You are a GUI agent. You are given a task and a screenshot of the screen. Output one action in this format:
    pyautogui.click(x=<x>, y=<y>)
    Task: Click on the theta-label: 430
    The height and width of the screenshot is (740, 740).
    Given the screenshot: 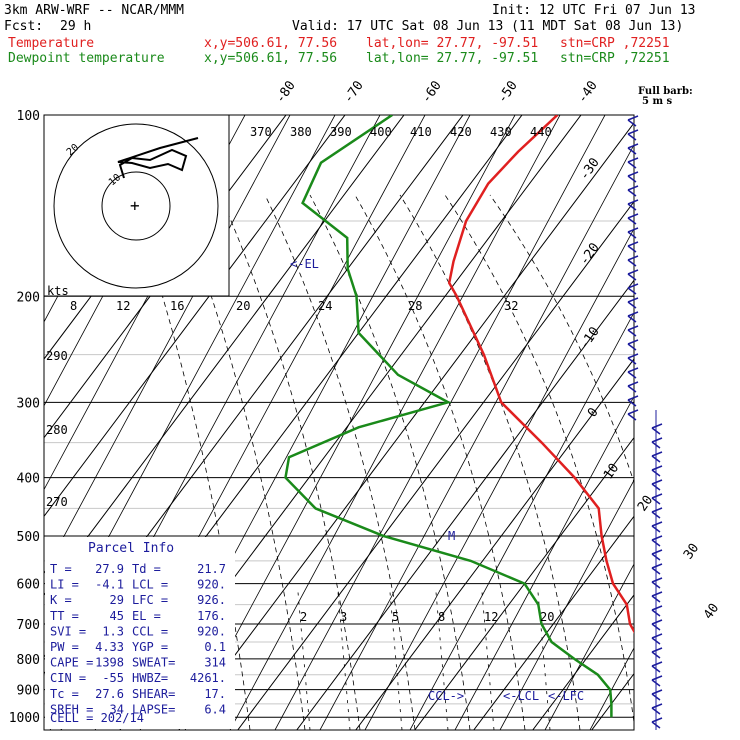 What is the action you would take?
    pyautogui.click(x=501, y=132)
    